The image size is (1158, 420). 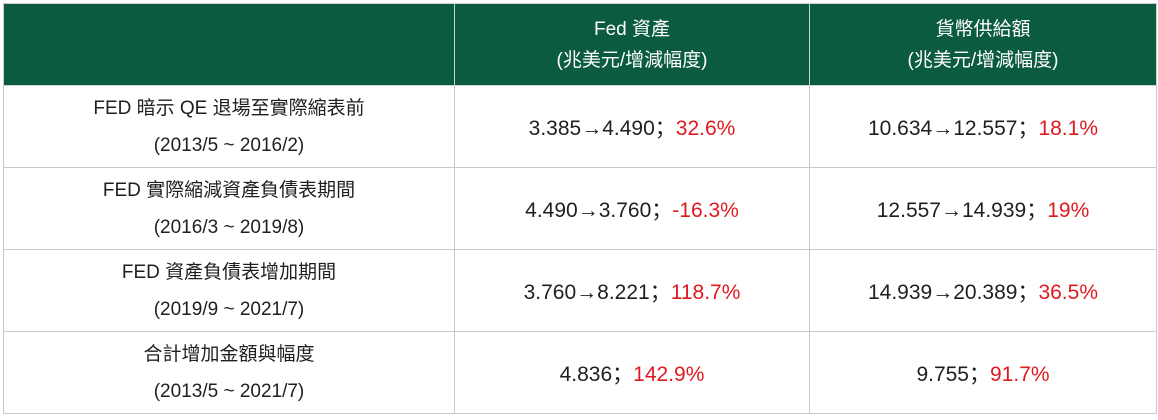 I want to click on fed-assets-range: 3.385→4.490；, so click(x=602, y=128).